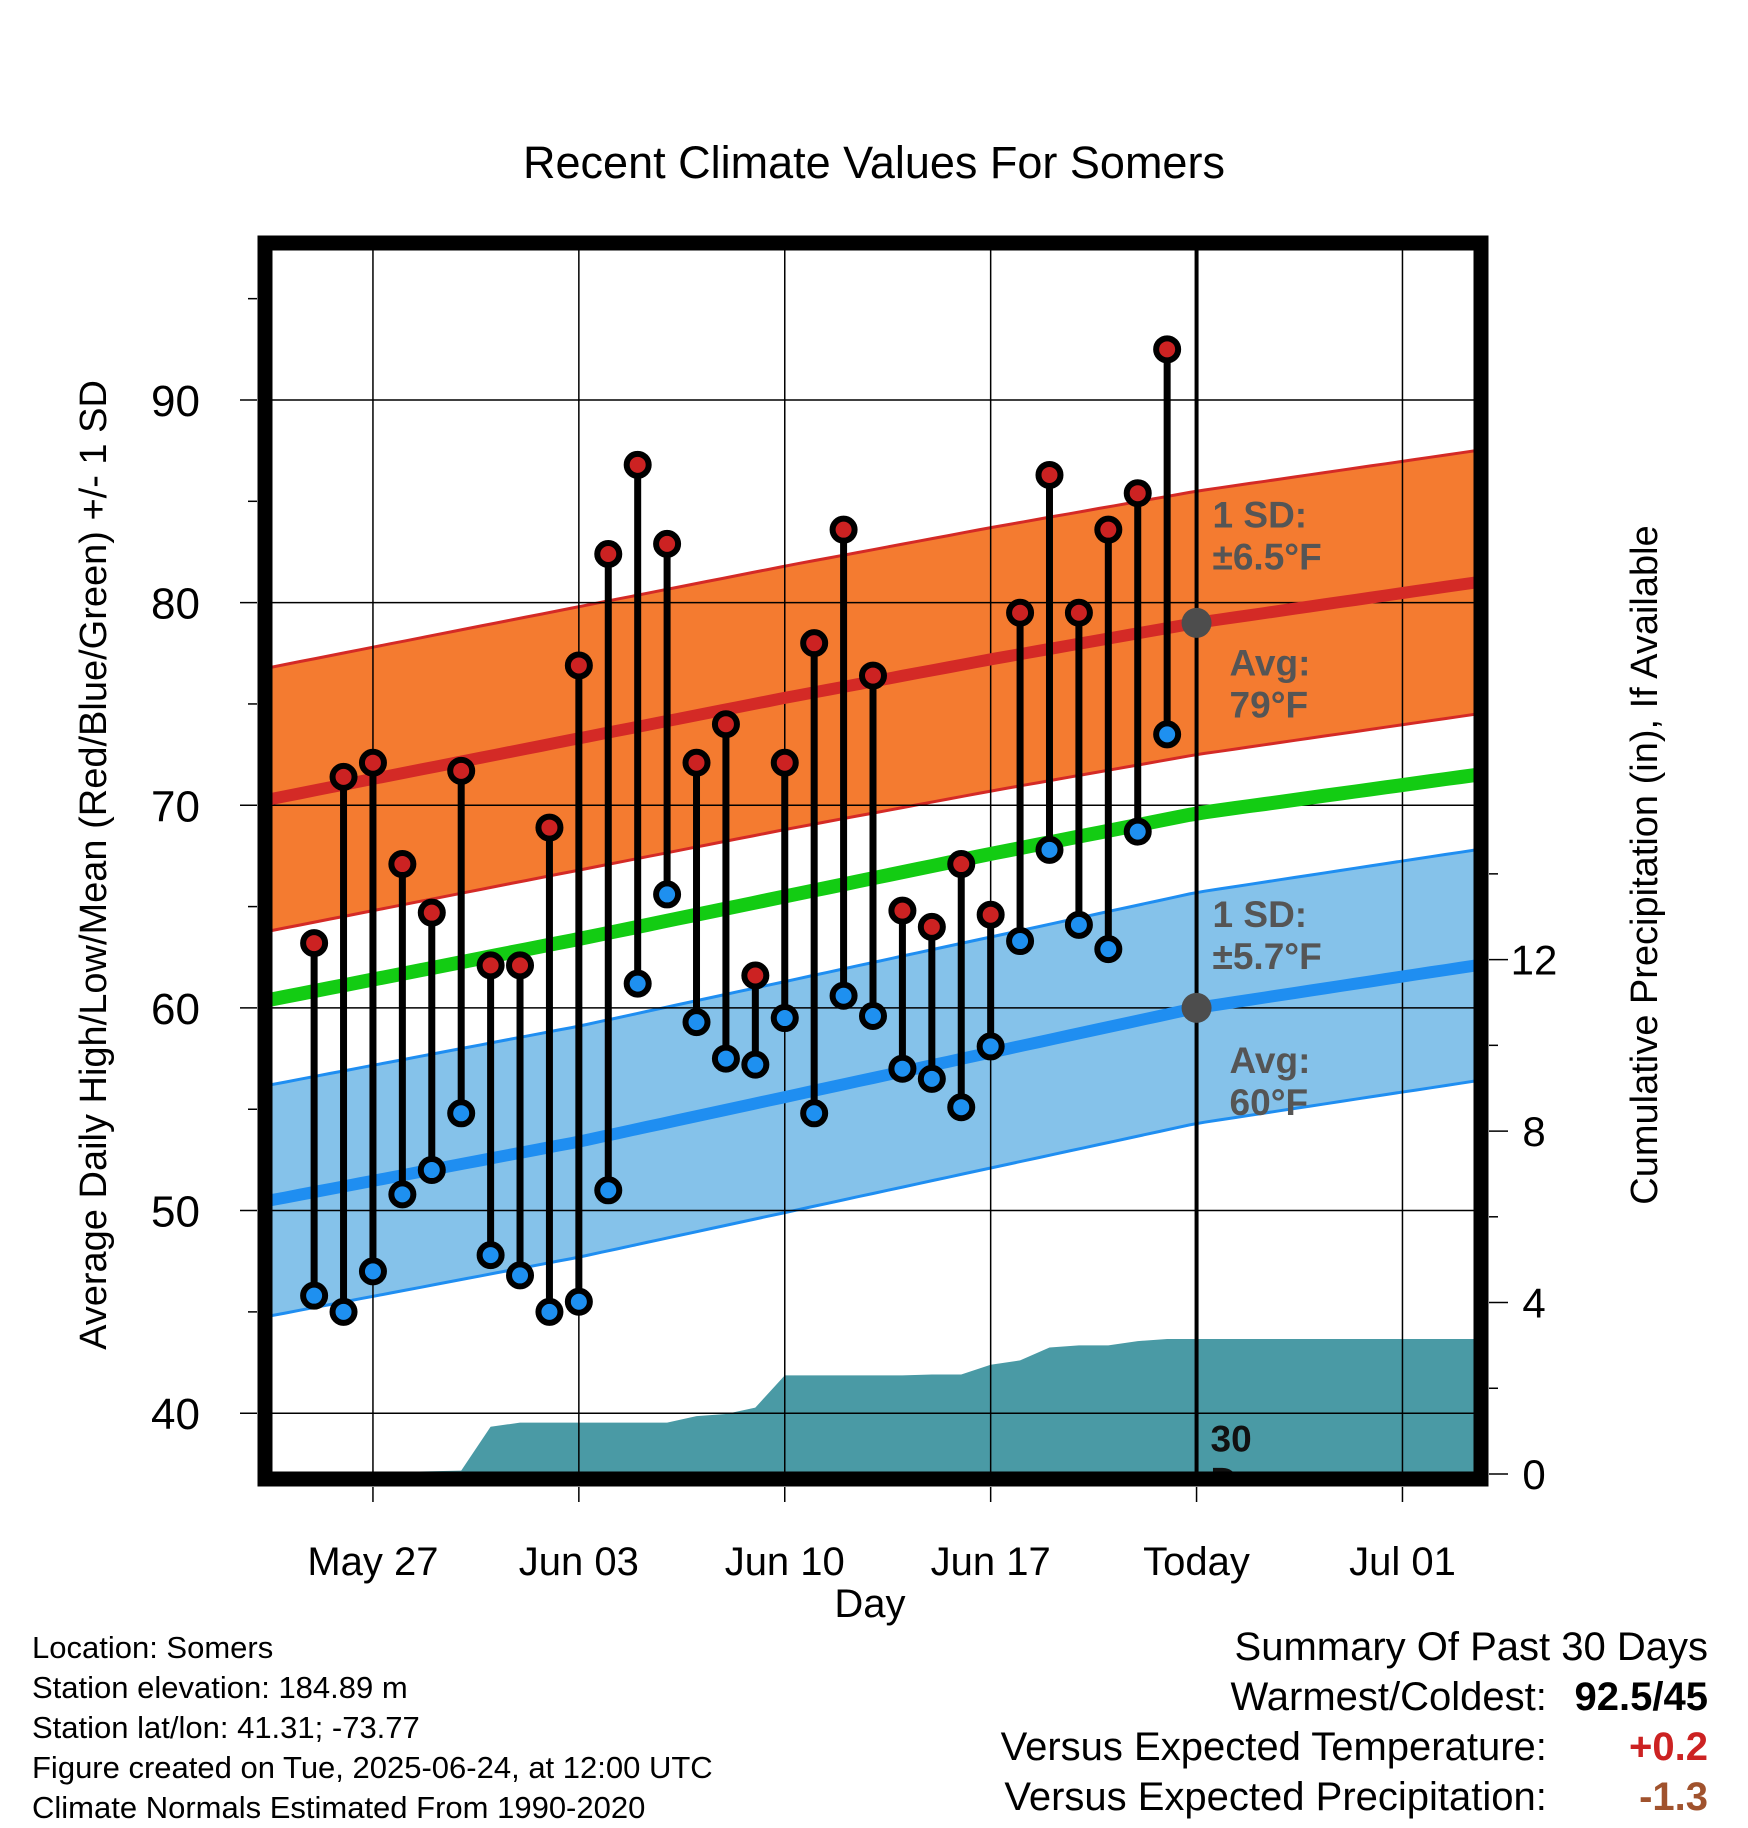 The image size is (1748, 1828). Describe the element at coordinates (1196, 1562) in the screenshot. I see `x-tick-label-4: Today` at that location.